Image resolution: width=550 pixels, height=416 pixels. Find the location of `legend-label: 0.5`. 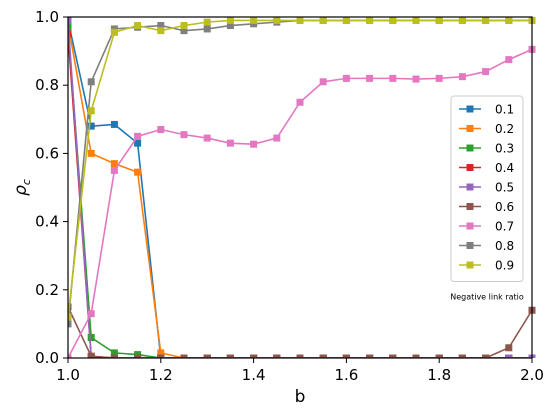

legend-label: 0.5 is located at coordinates (504, 188).